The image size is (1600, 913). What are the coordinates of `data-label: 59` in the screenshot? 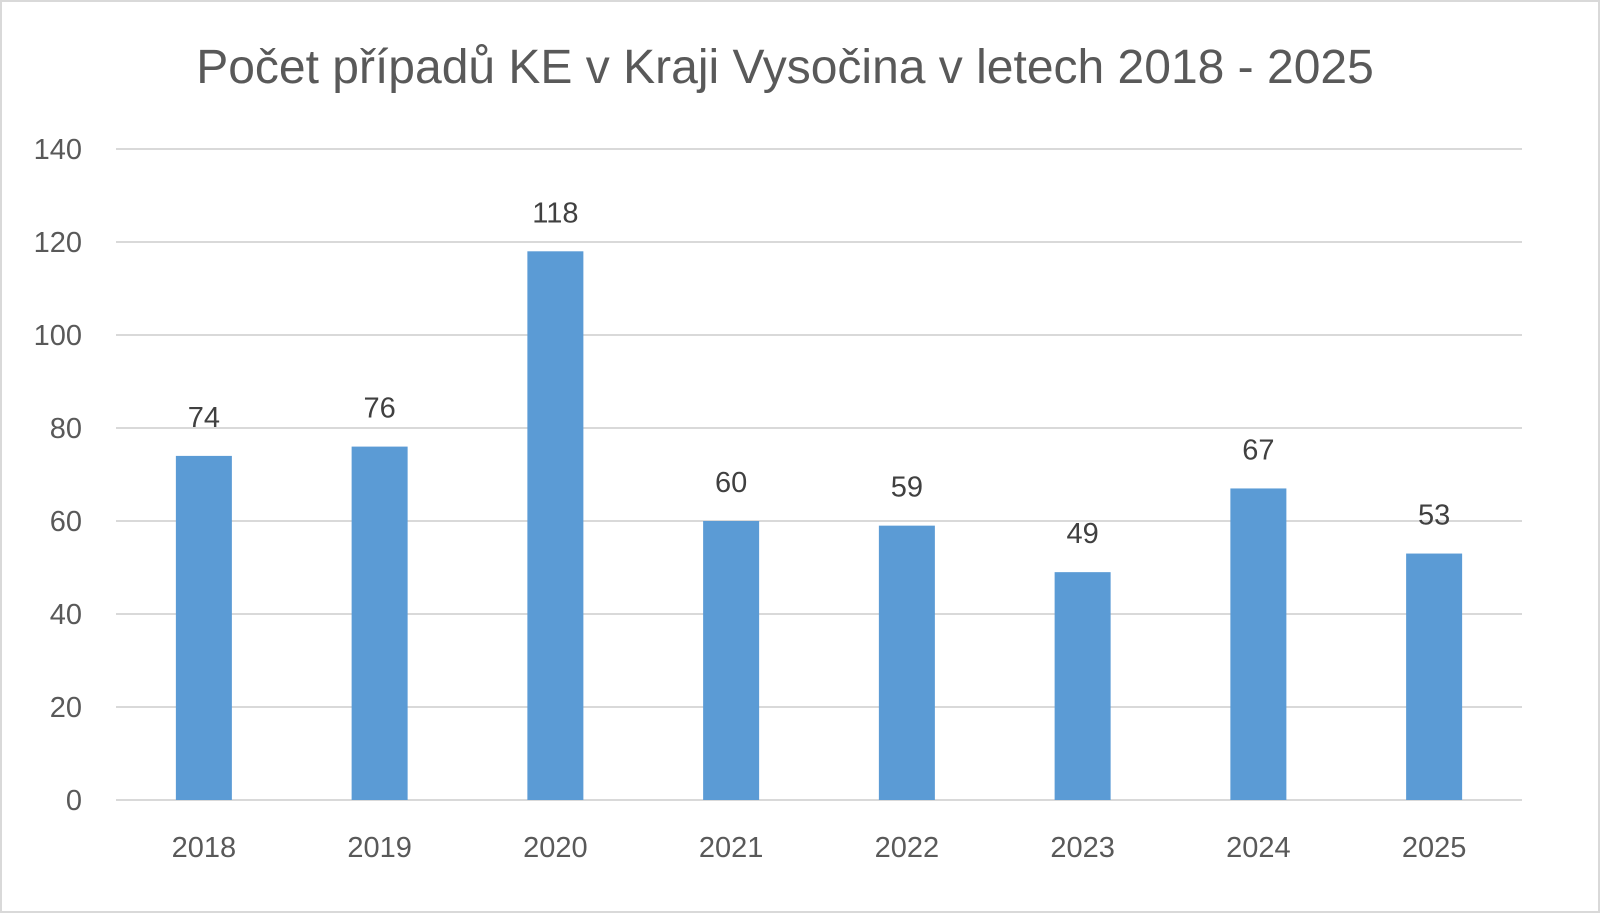 It's located at (907, 488).